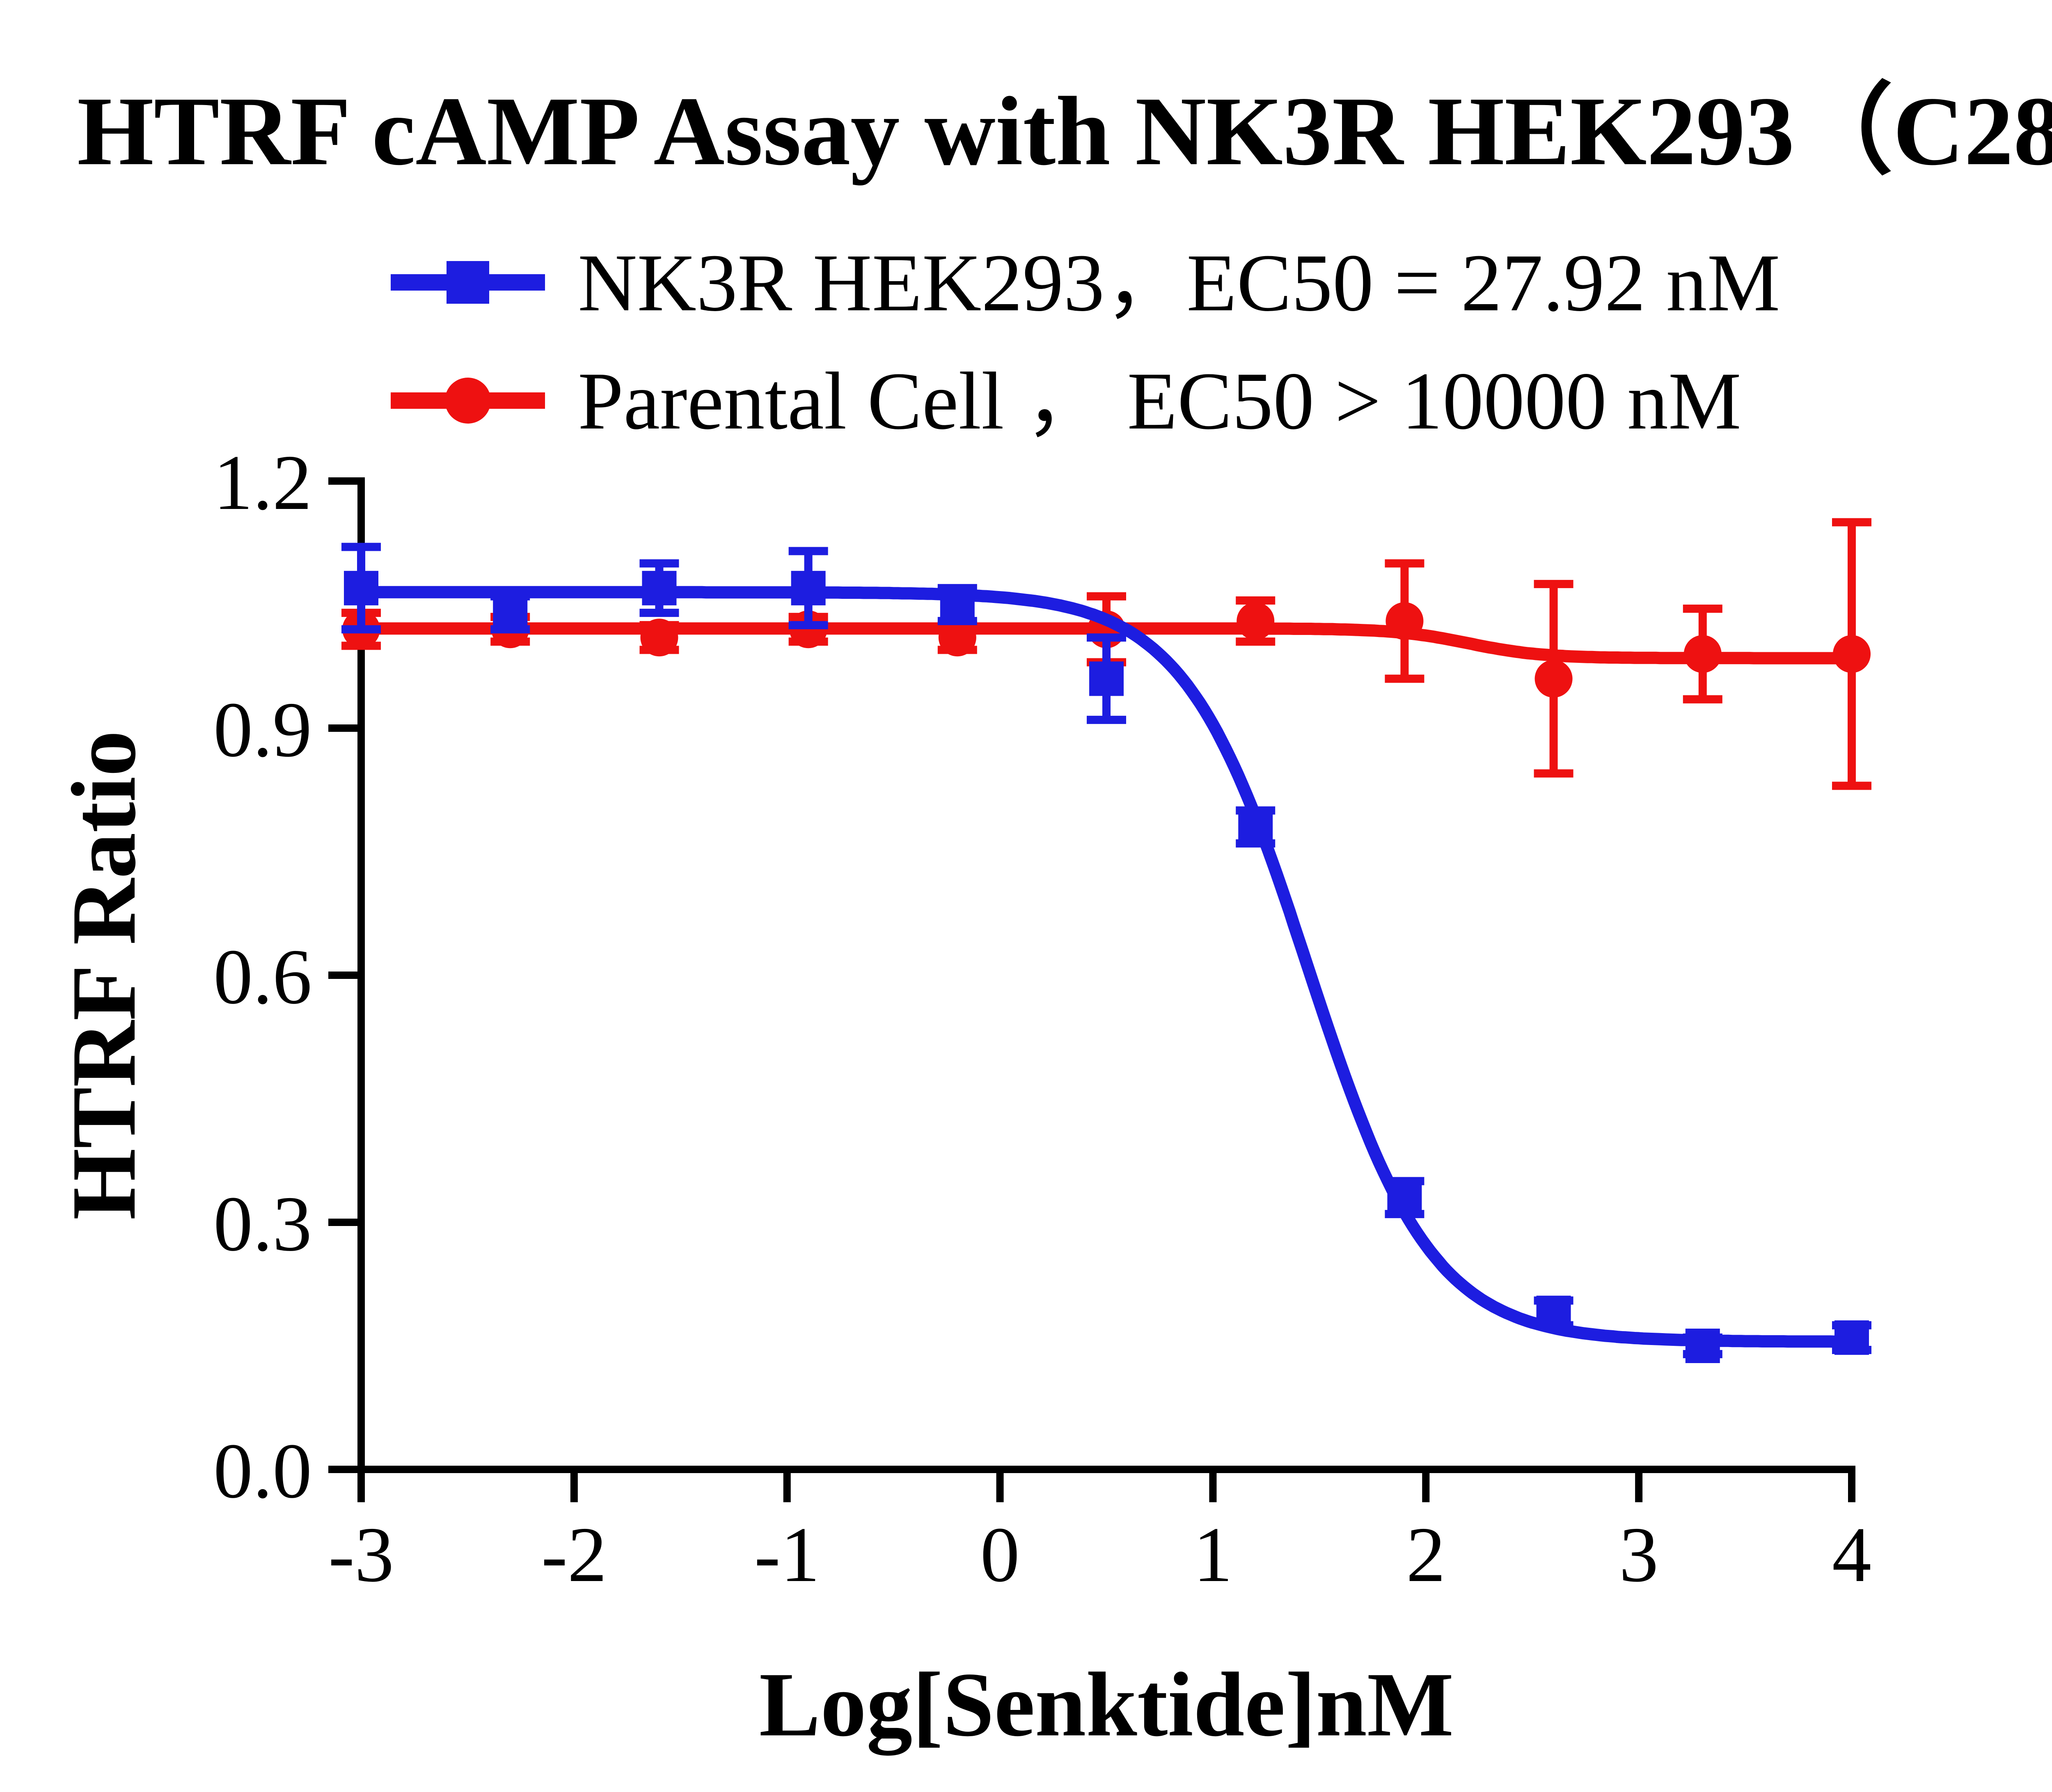 This screenshot has height=1792, width=2052. What do you see at coordinates (468, 282) in the screenshot?
I see `legend-square-marker-icon` at bounding box center [468, 282].